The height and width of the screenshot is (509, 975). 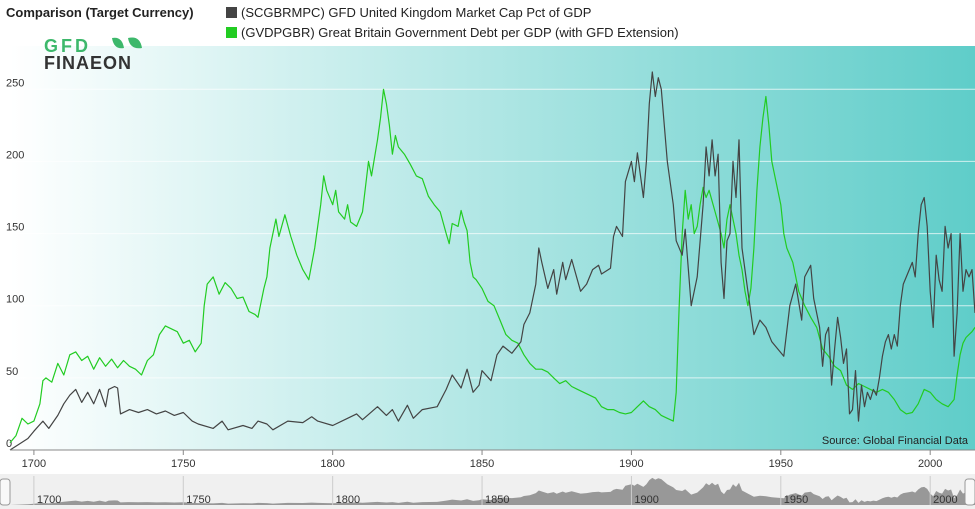 I want to click on y-tick-label: 200, so click(x=15, y=155).